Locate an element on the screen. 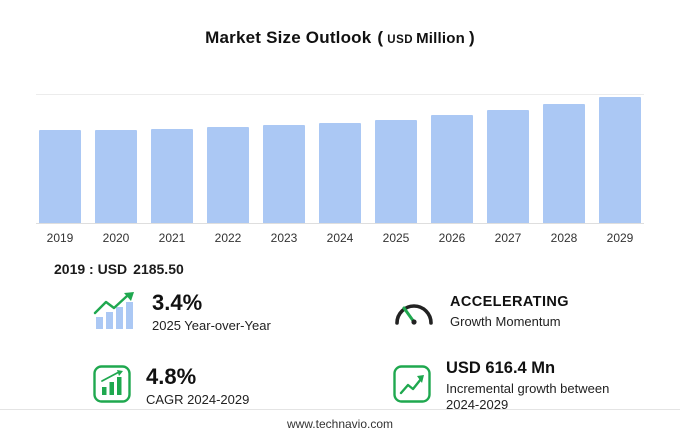 This screenshot has width=680, height=440. bar-2027 is located at coordinates (508, 166).